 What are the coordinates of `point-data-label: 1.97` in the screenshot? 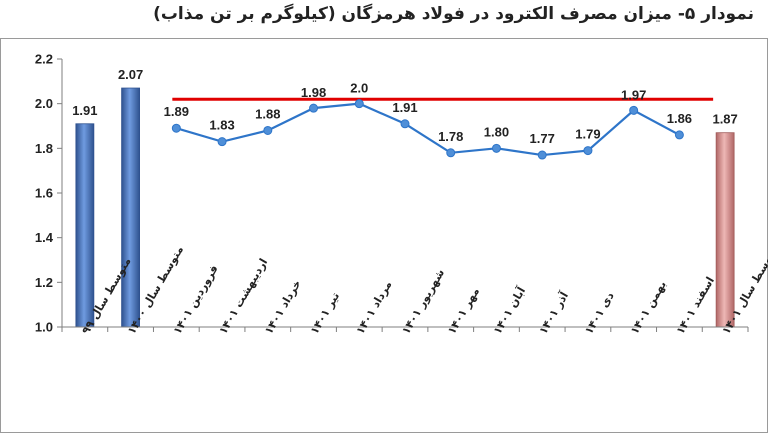 It's located at (633, 94).